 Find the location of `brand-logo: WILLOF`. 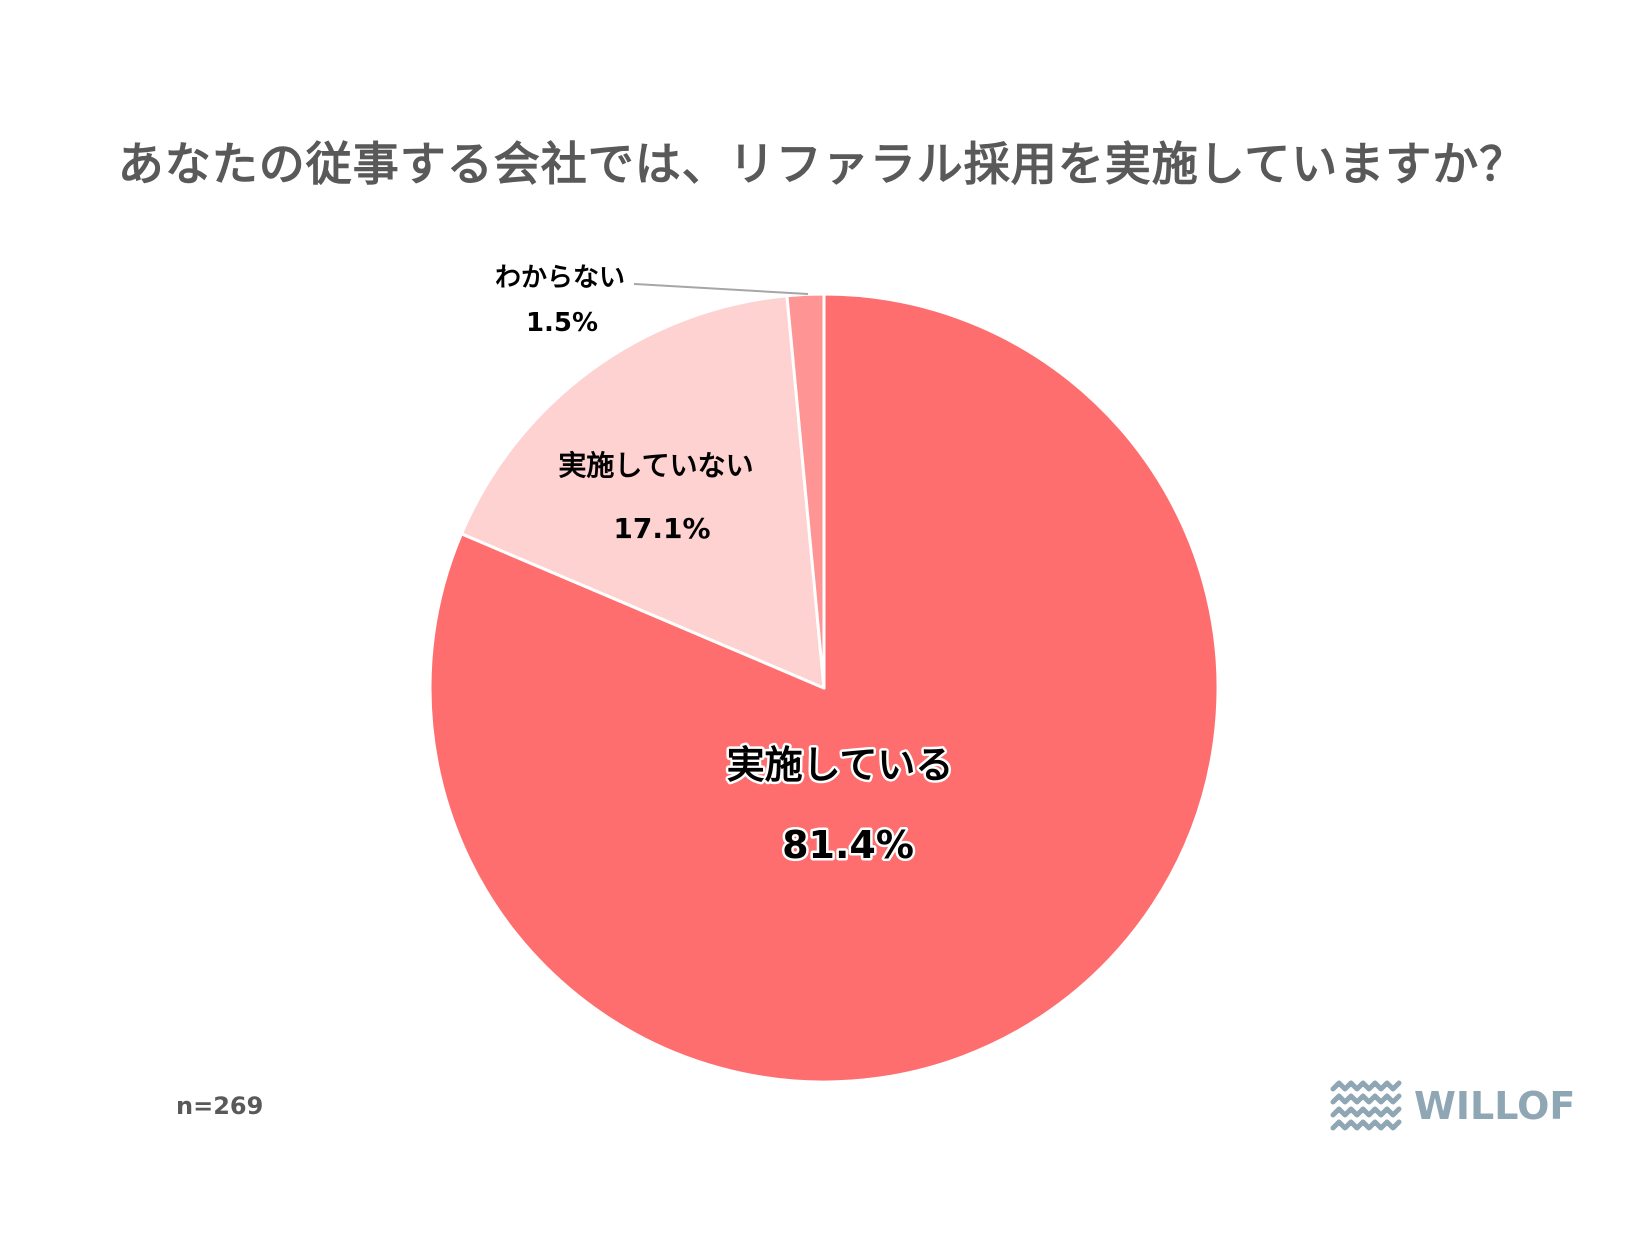

brand-logo: WILLOF is located at coordinates (1452, 1106).